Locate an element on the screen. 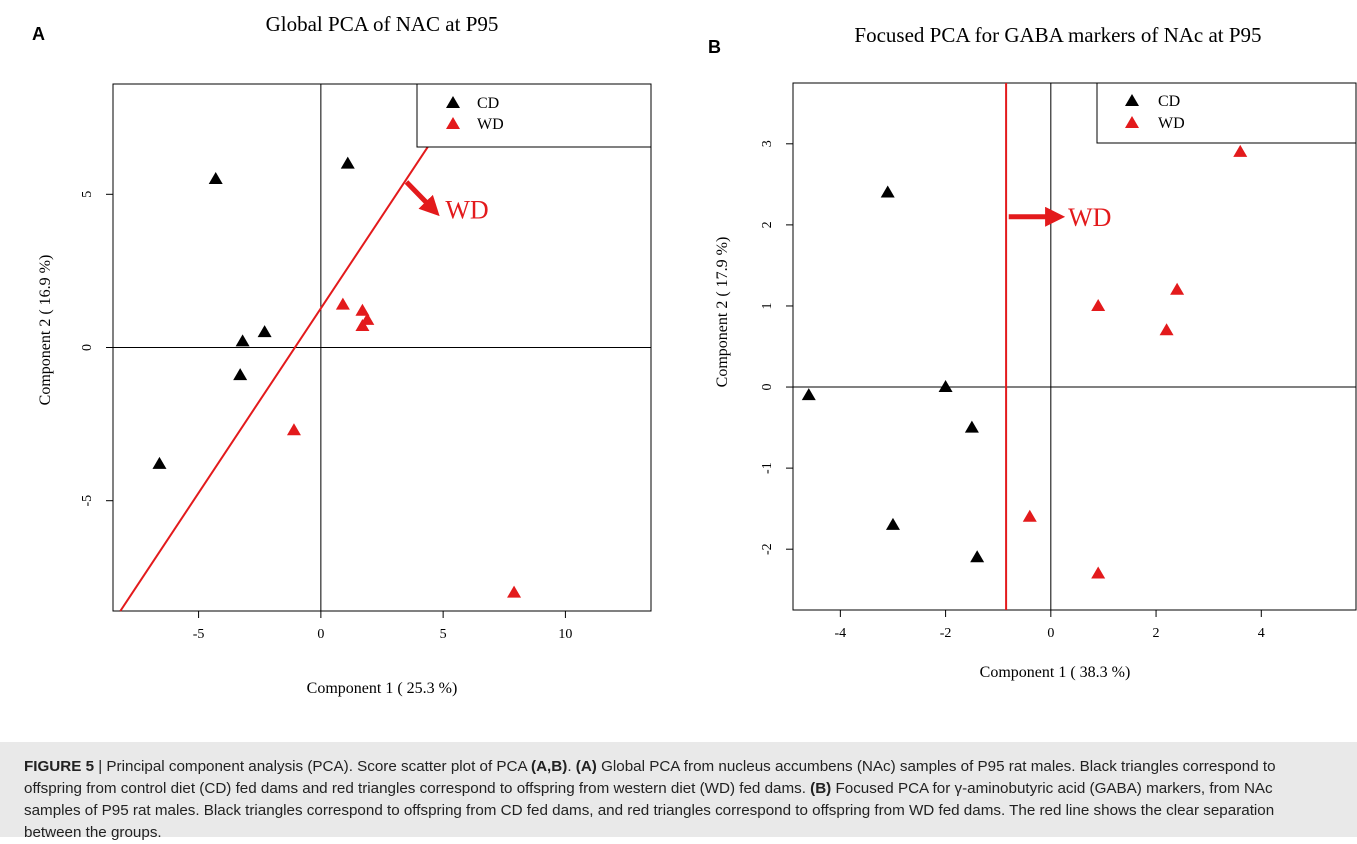 The image size is (1357, 844). panel-a-y-axis-label: Component 2 ( 16.9 %) is located at coordinates (45, 330).